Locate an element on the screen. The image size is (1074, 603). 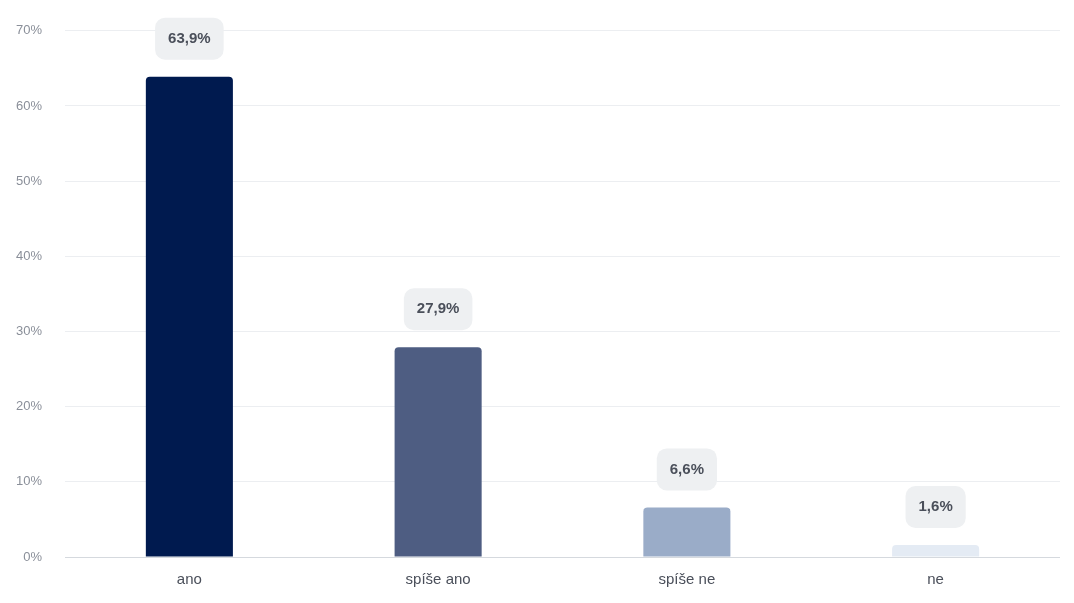
data-label: 6,6% is located at coordinates (686, 468).